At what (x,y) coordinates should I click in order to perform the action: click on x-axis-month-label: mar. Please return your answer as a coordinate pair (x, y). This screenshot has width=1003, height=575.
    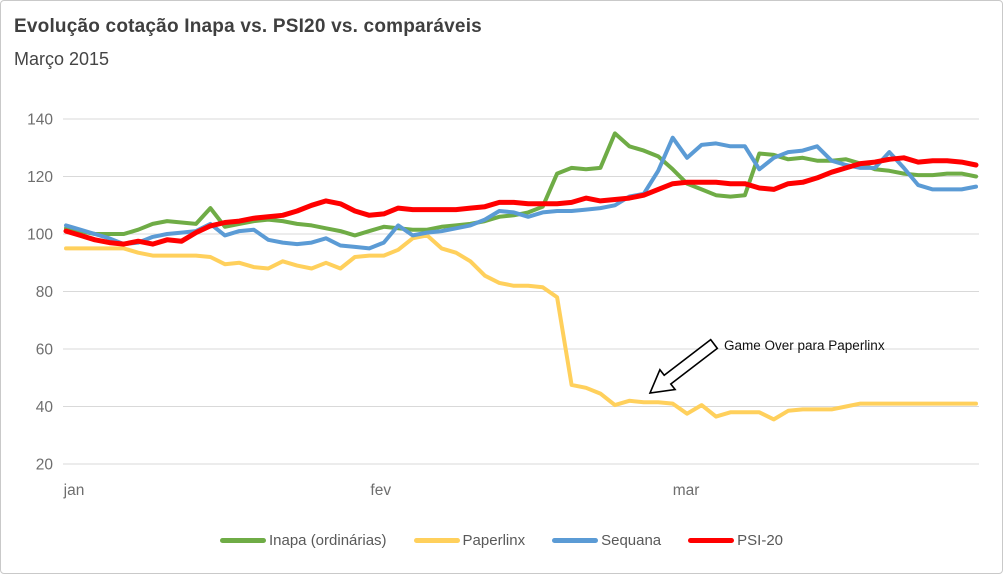
    Looking at the image, I should click on (686, 490).